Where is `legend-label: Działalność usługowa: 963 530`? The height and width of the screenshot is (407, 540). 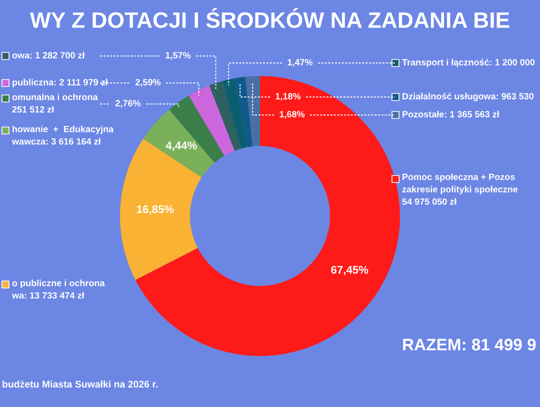 legend-label: Działalność usługowa: 963 530 is located at coordinates (468, 97).